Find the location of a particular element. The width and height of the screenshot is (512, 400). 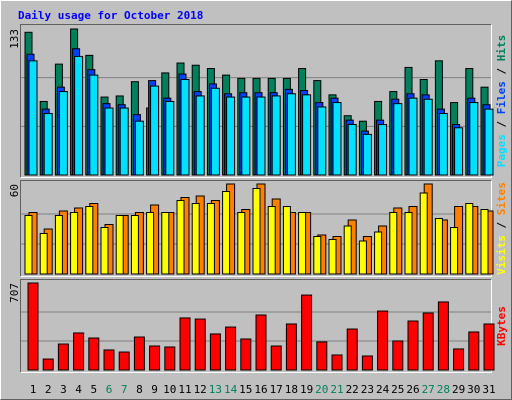

legend: KBytes is located at coordinates (501, 326).